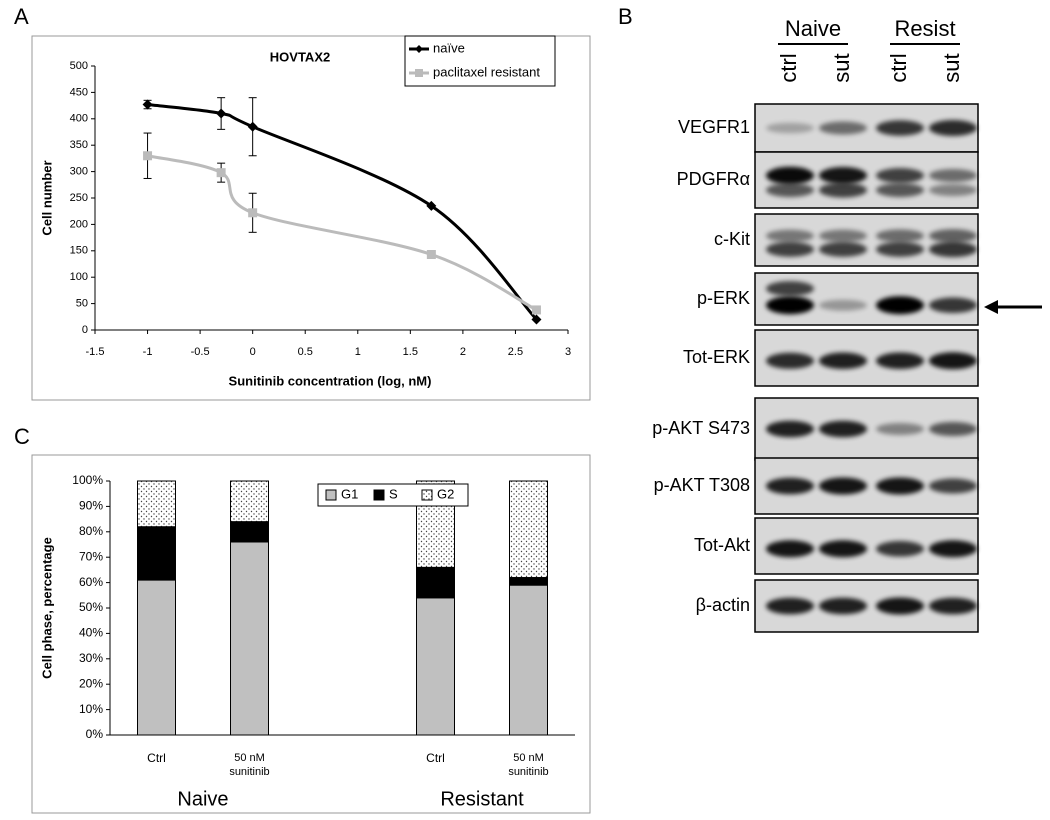 This screenshot has width=1050, height=820. What do you see at coordinates (305, 352) in the screenshot?
I see `x-tick-label: 0.5` at bounding box center [305, 352].